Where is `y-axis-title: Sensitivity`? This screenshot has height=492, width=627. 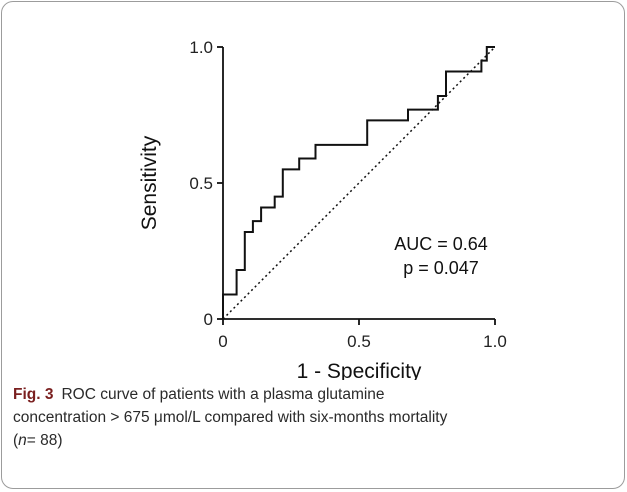
y-axis-title: Sensitivity is located at coordinates (149, 182).